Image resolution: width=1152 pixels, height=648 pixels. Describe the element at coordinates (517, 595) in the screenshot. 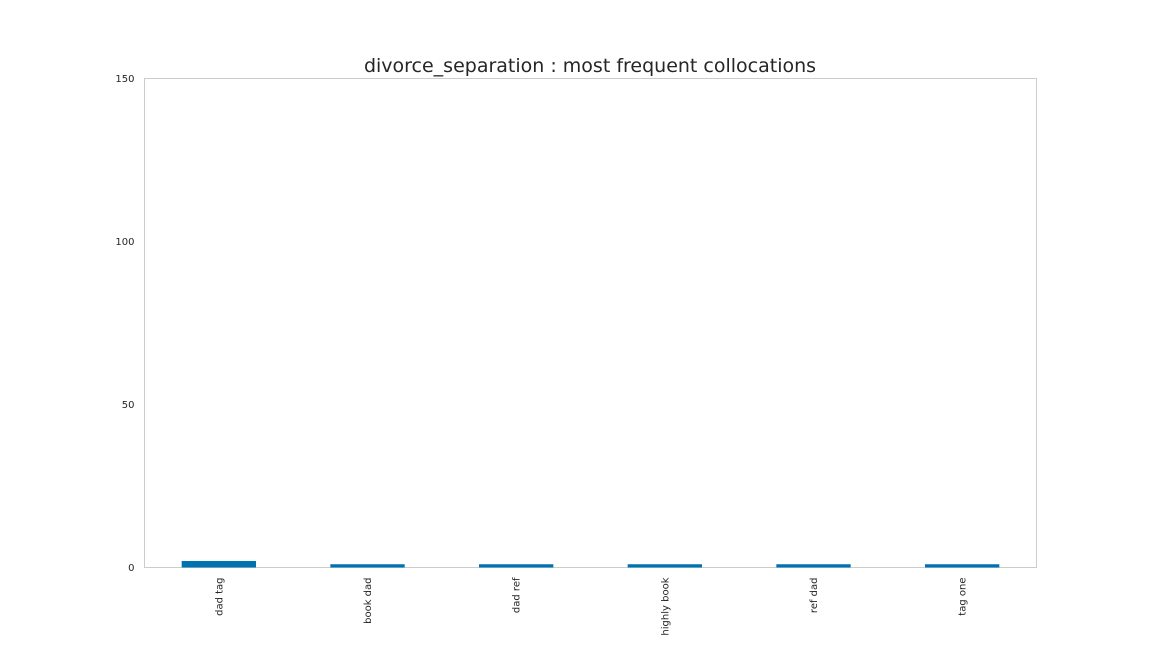

I see `x-tick-label: dad ref` at that location.